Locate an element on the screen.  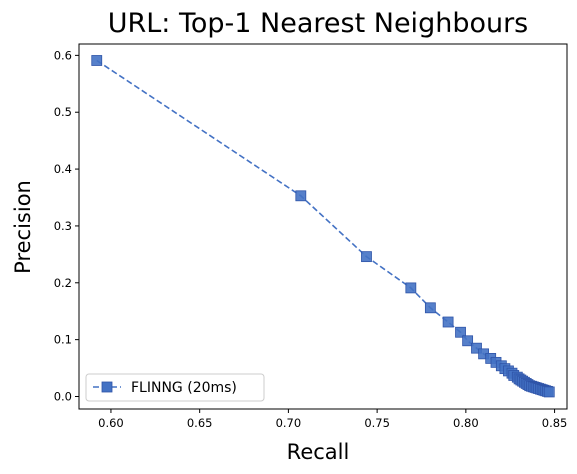
y-tick-label: 0.2 is located at coordinates (63, 283).